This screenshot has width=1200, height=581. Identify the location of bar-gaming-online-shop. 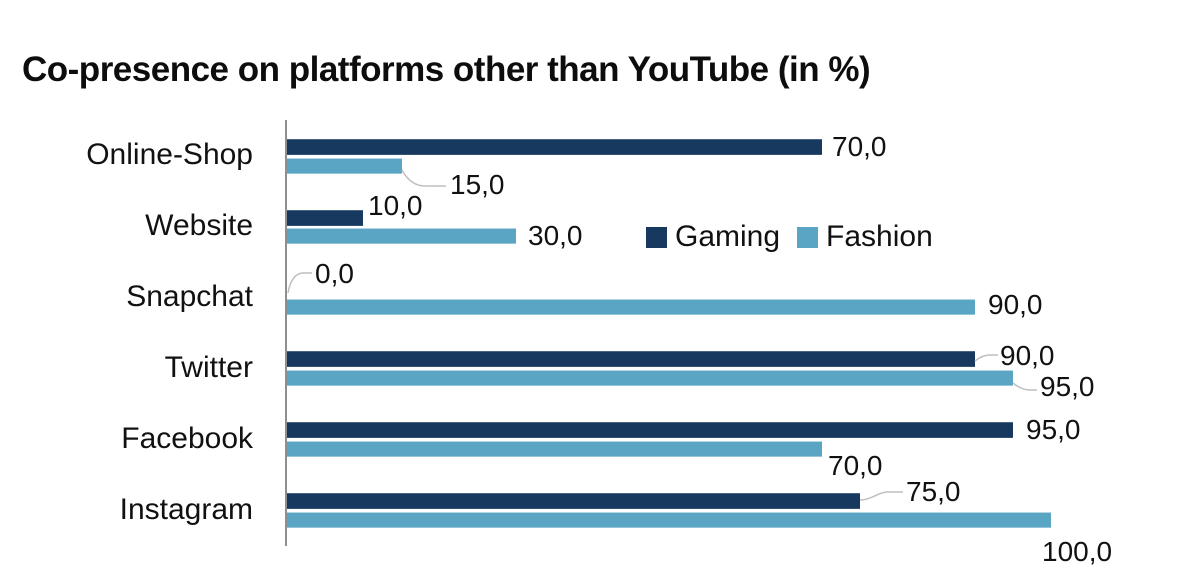
(554, 147).